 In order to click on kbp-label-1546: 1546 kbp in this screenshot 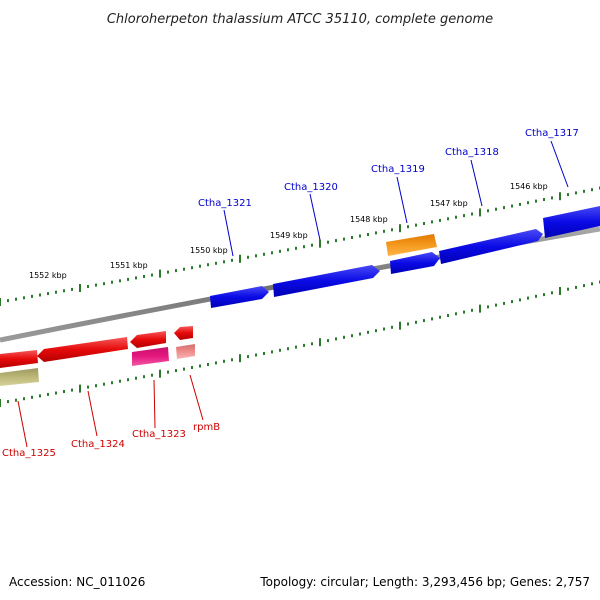, I will do `click(529, 186)`.